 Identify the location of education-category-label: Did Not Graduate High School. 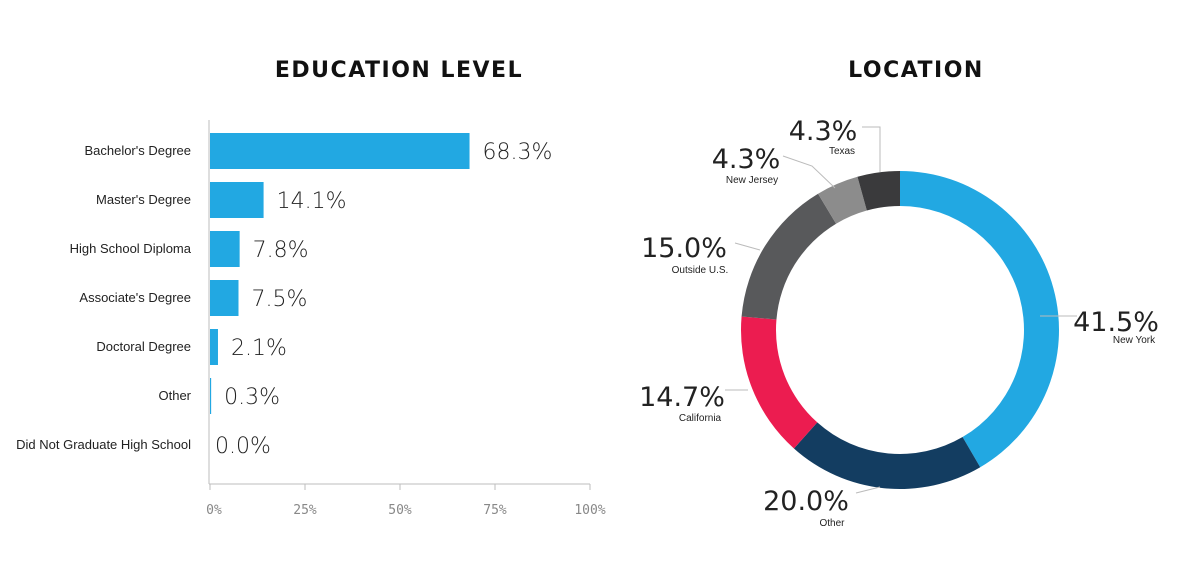
(103, 444).